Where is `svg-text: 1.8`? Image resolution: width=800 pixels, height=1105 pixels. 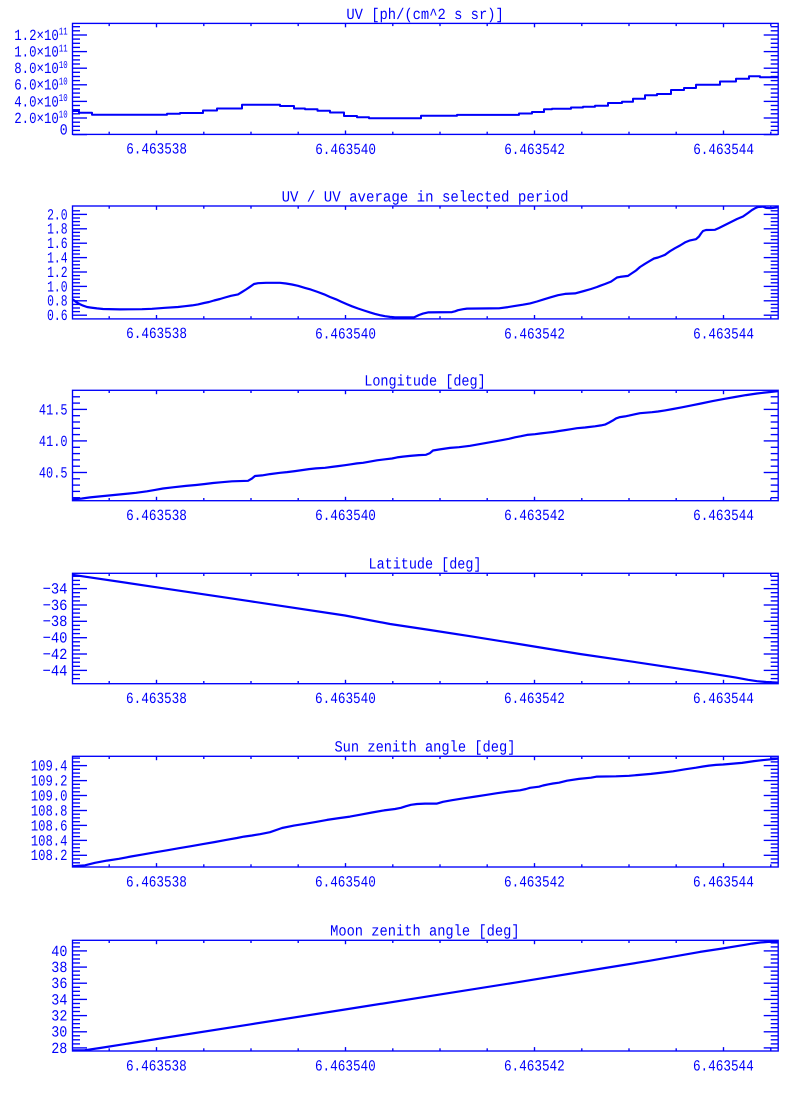 svg-text: 1.8 is located at coordinates (57, 230).